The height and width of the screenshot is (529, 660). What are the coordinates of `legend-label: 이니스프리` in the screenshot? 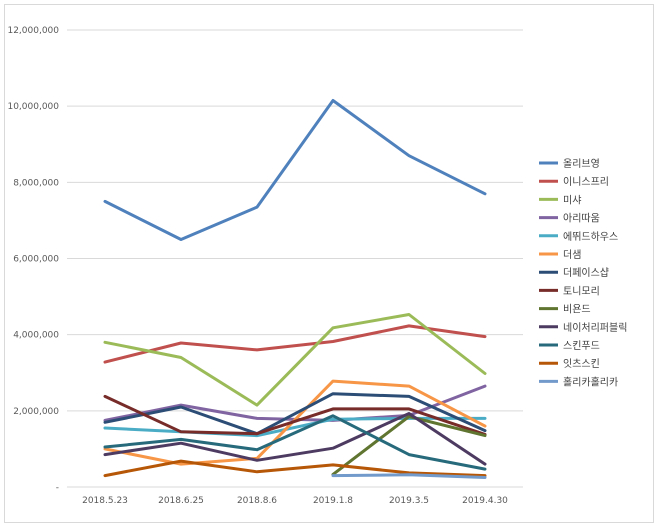 It's located at (586, 182).